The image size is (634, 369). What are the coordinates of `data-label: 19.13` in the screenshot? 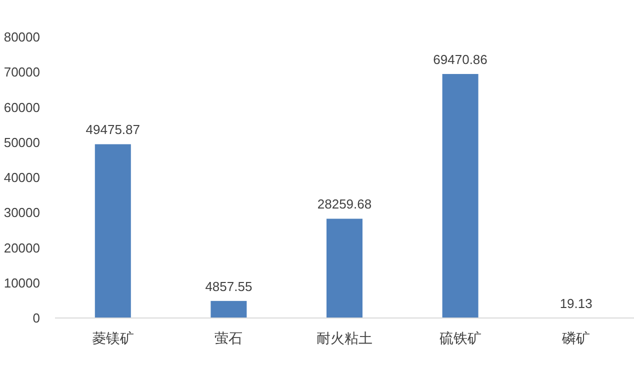 It's located at (576, 303).